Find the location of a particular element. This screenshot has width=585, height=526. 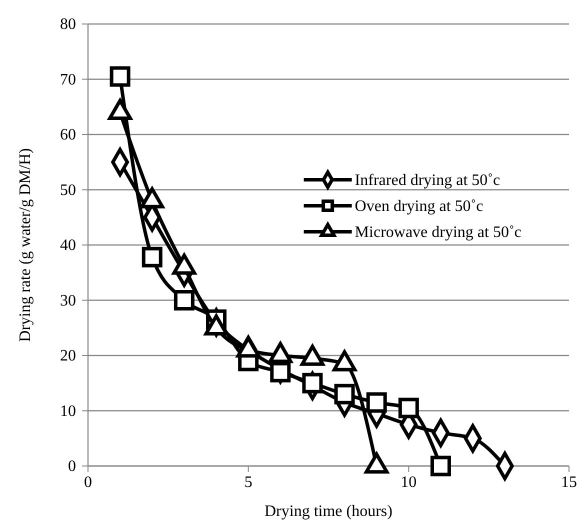

y-tick-label: 0 is located at coordinates (72, 466).